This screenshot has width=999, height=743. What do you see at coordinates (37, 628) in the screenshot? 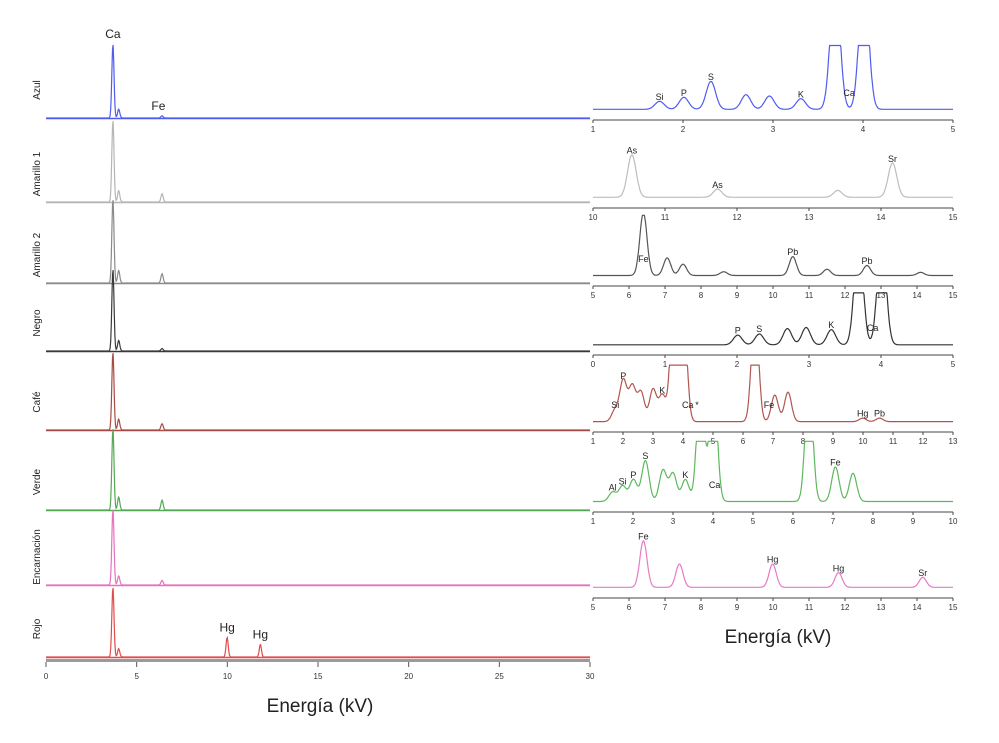
I see `row-label: Rojo` at bounding box center [37, 628].